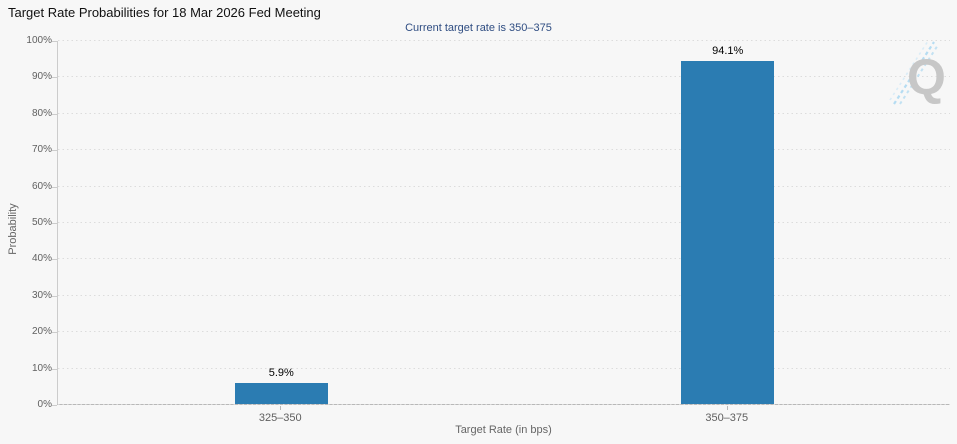 The image size is (957, 444). What do you see at coordinates (41, 332) in the screenshot?
I see `y-axis-label: 20%` at bounding box center [41, 332].